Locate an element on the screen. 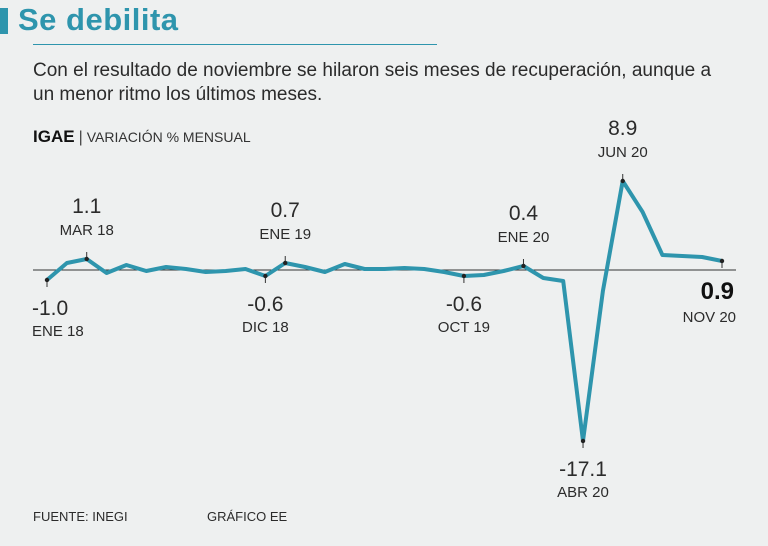  value-label-jun-20: 8.9 is located at coordinates (622, 128).